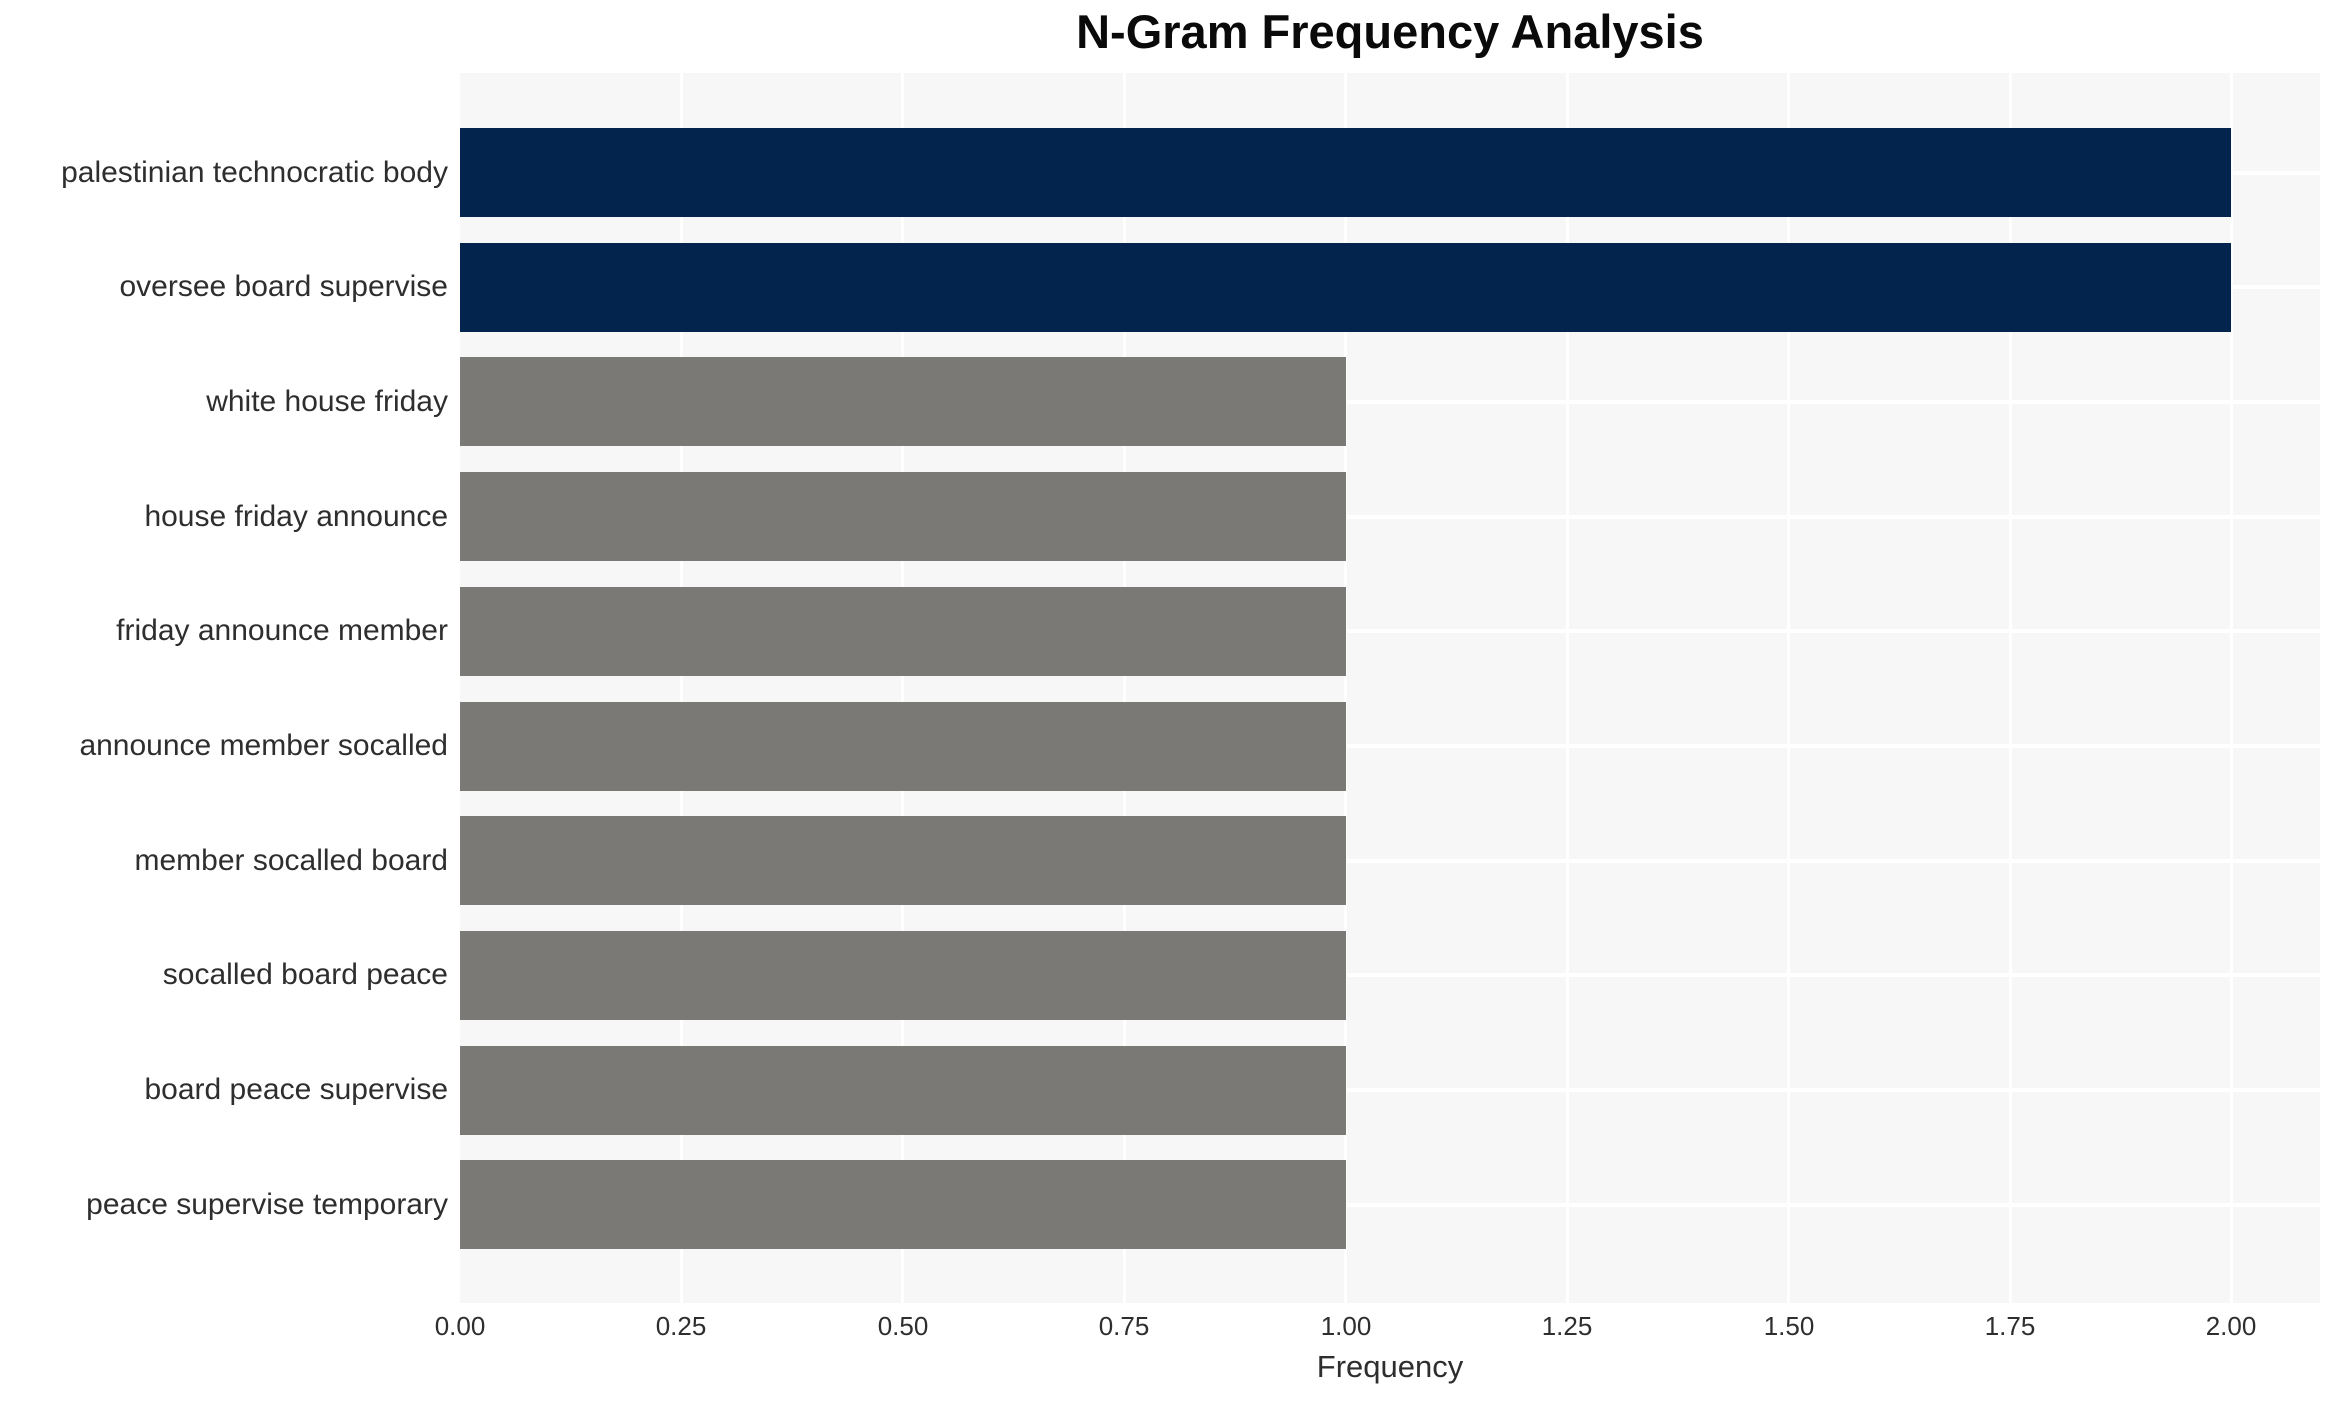  I want to click on y-tick-label: palestinian technocratic body, so click(254, 172).